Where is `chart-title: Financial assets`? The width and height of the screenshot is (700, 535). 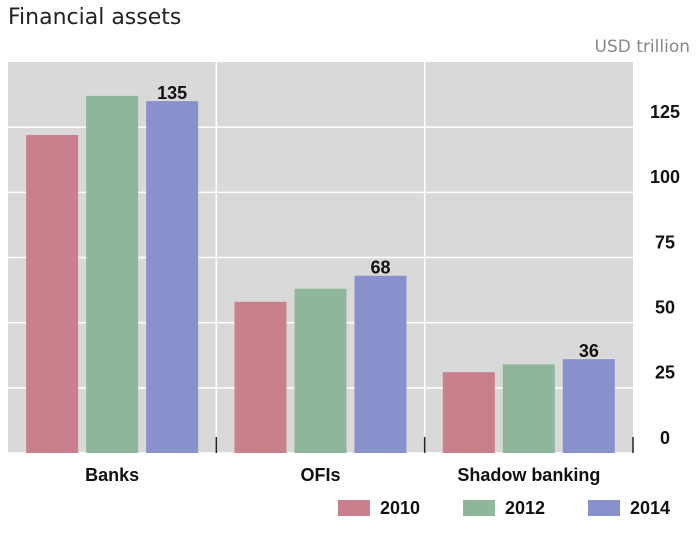 chart-title: Financial assets is located at coordinates (94, 17).